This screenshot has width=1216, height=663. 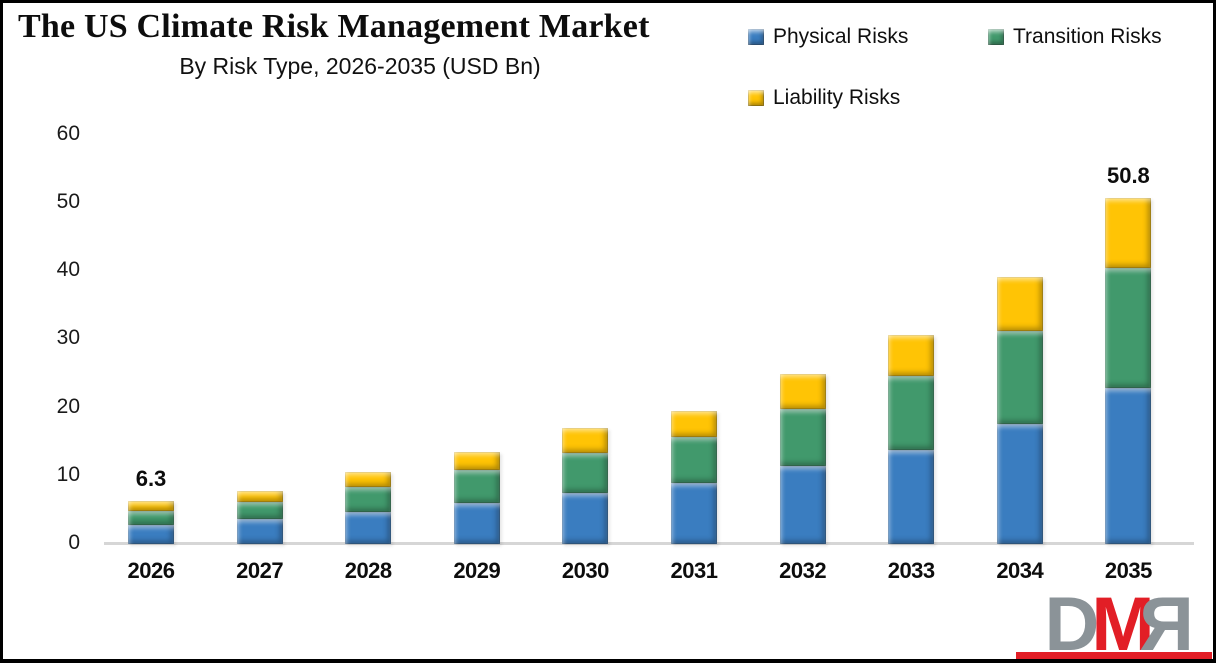 I want to click on bar-segment-transition-risks-2030, so click(x=585, y=472).